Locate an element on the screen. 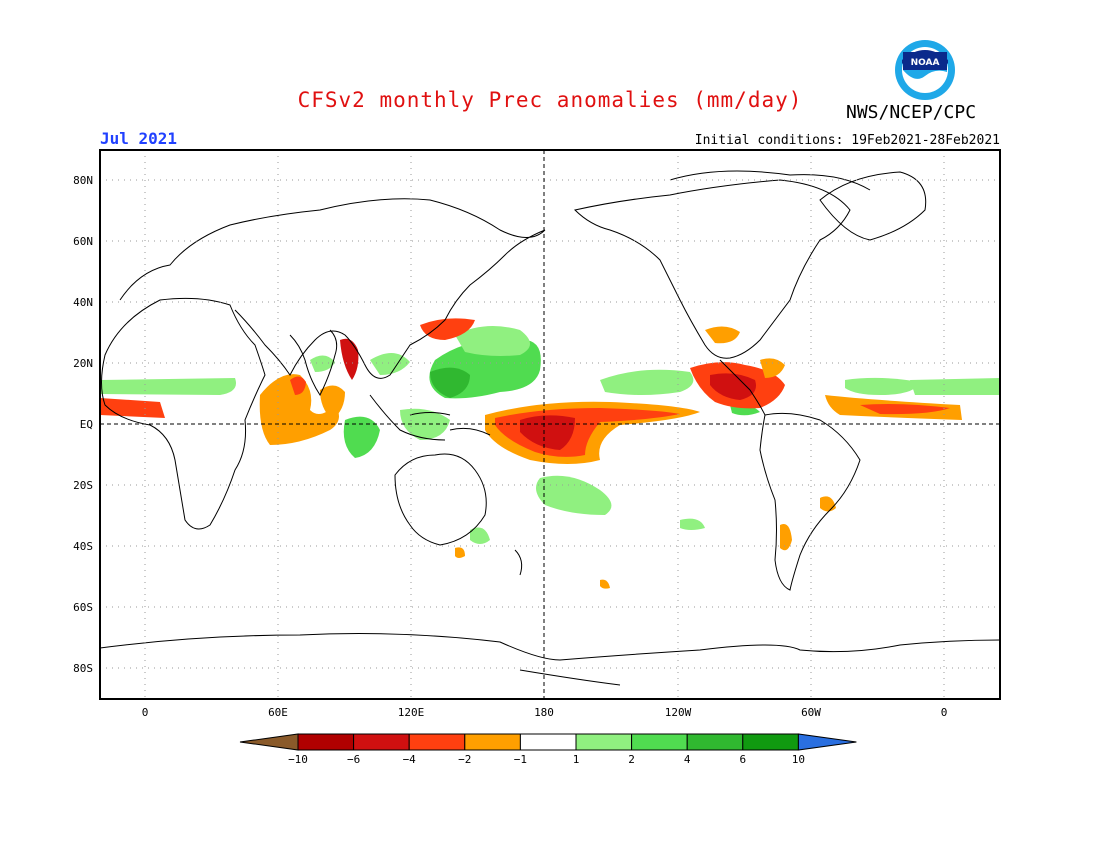 The image size is (1100, 850). lon-label-0-east: 0 is located at coordinates (944, 712).